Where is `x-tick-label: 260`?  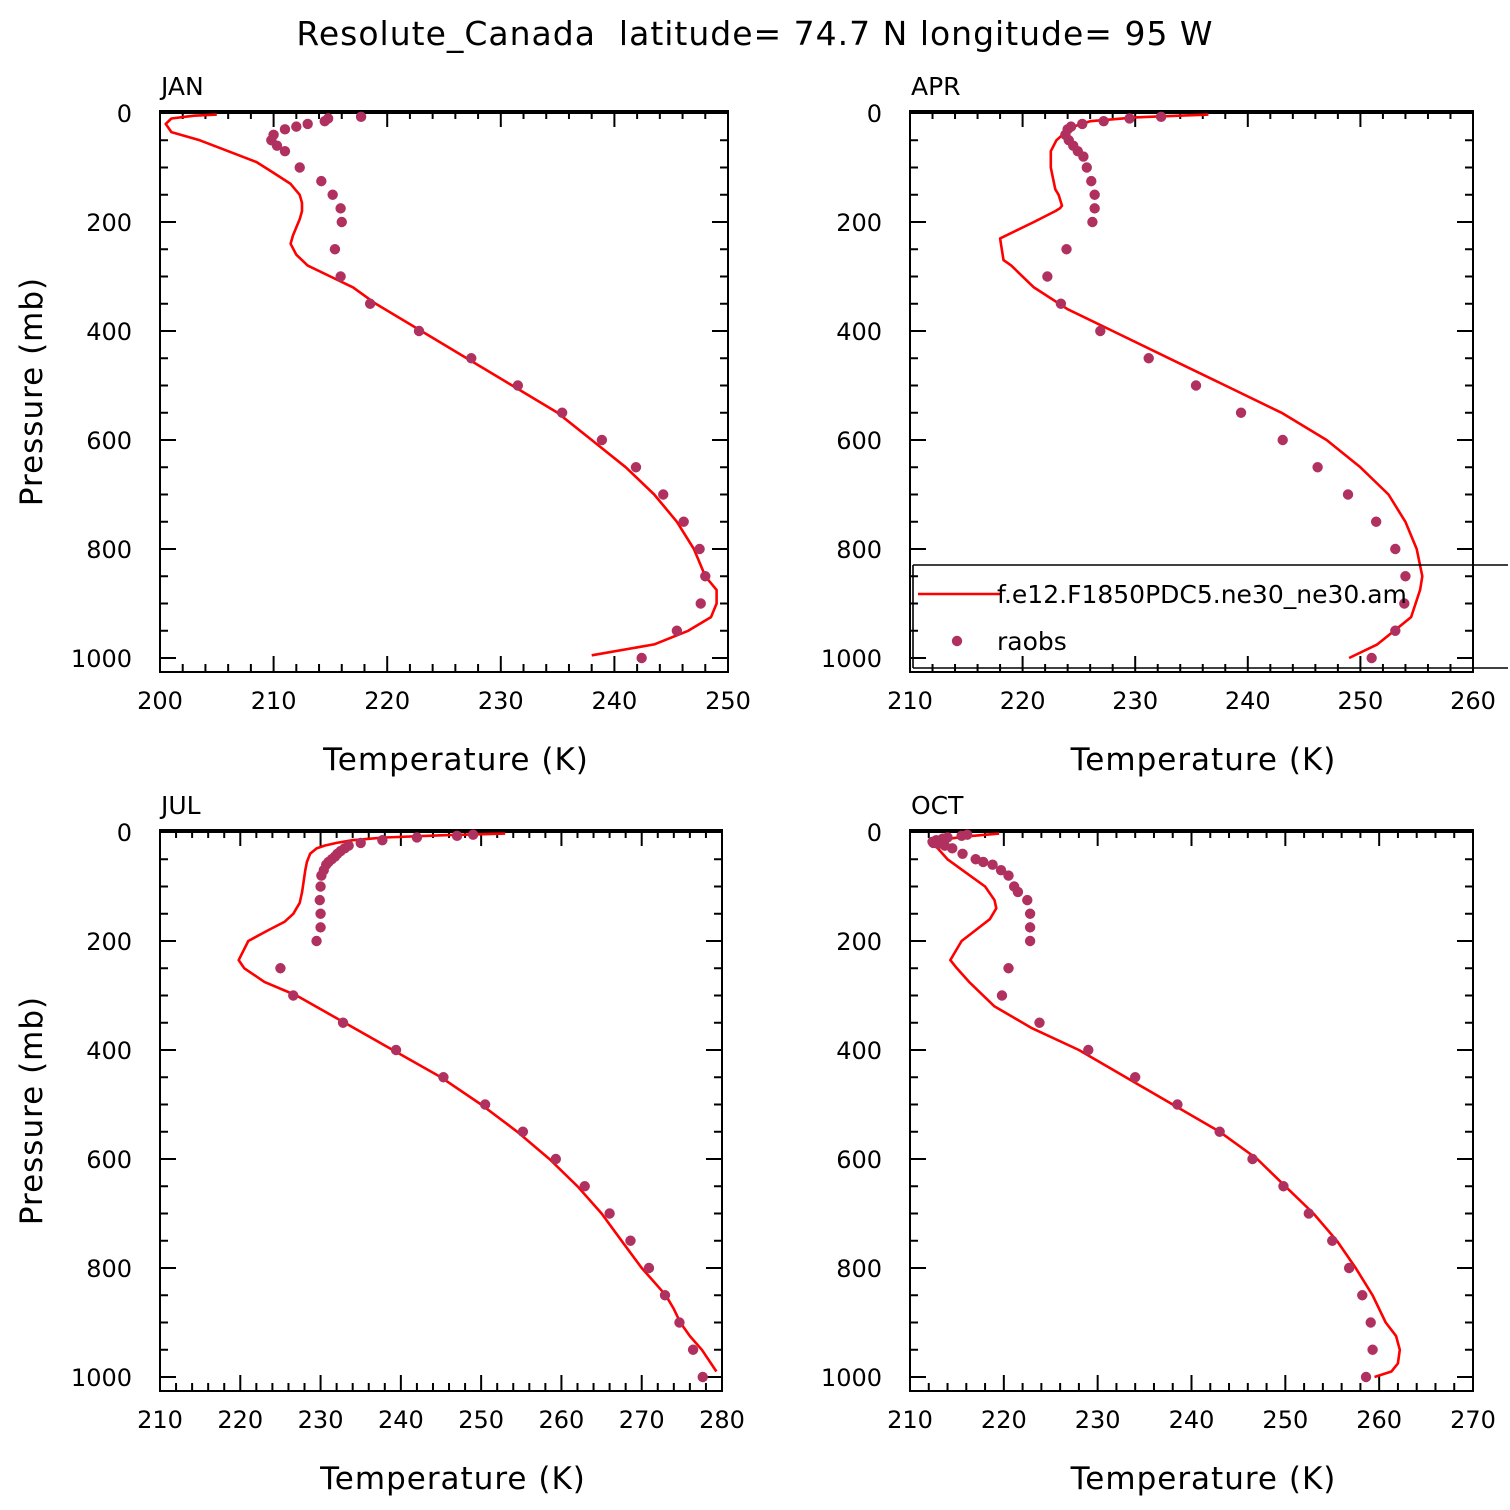
x-tick-label: 260 is located at coordinates (1379, 1420).